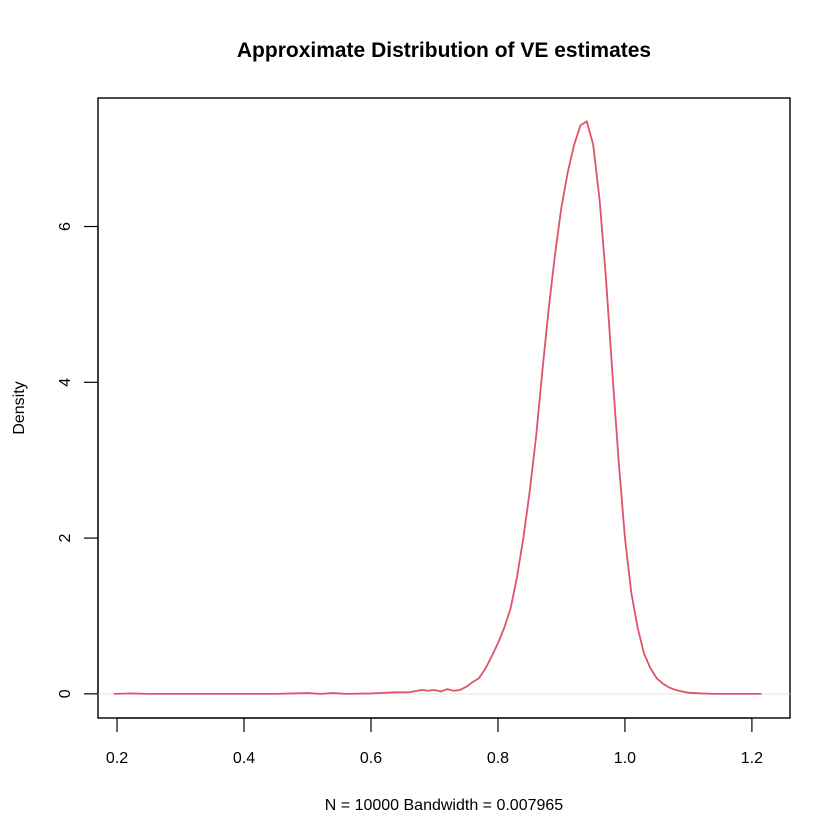  What do you see at coordinates (65, 226) in the screenshot?
I see `y-tick-label: 6` at bounding box center [65, 226].